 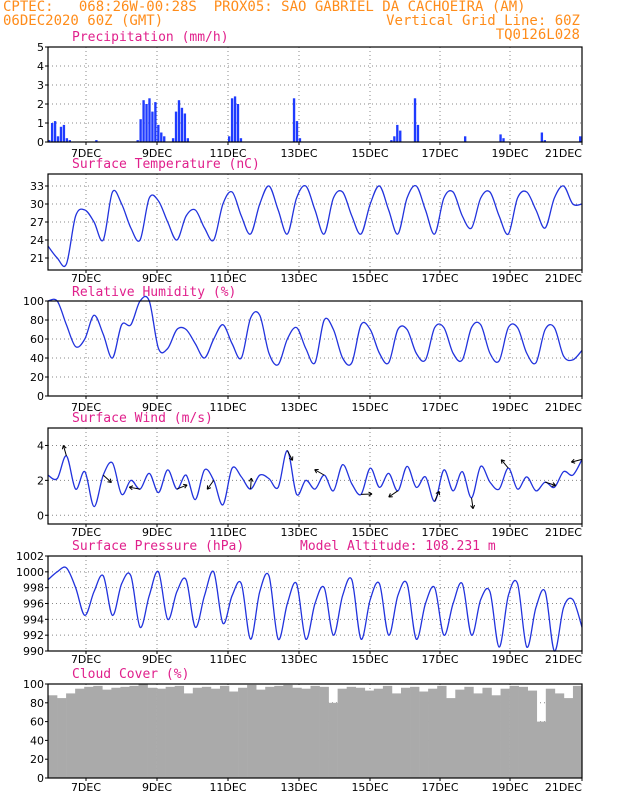 I want to click on y-tick-label: 20, so click(x=37, y=377).